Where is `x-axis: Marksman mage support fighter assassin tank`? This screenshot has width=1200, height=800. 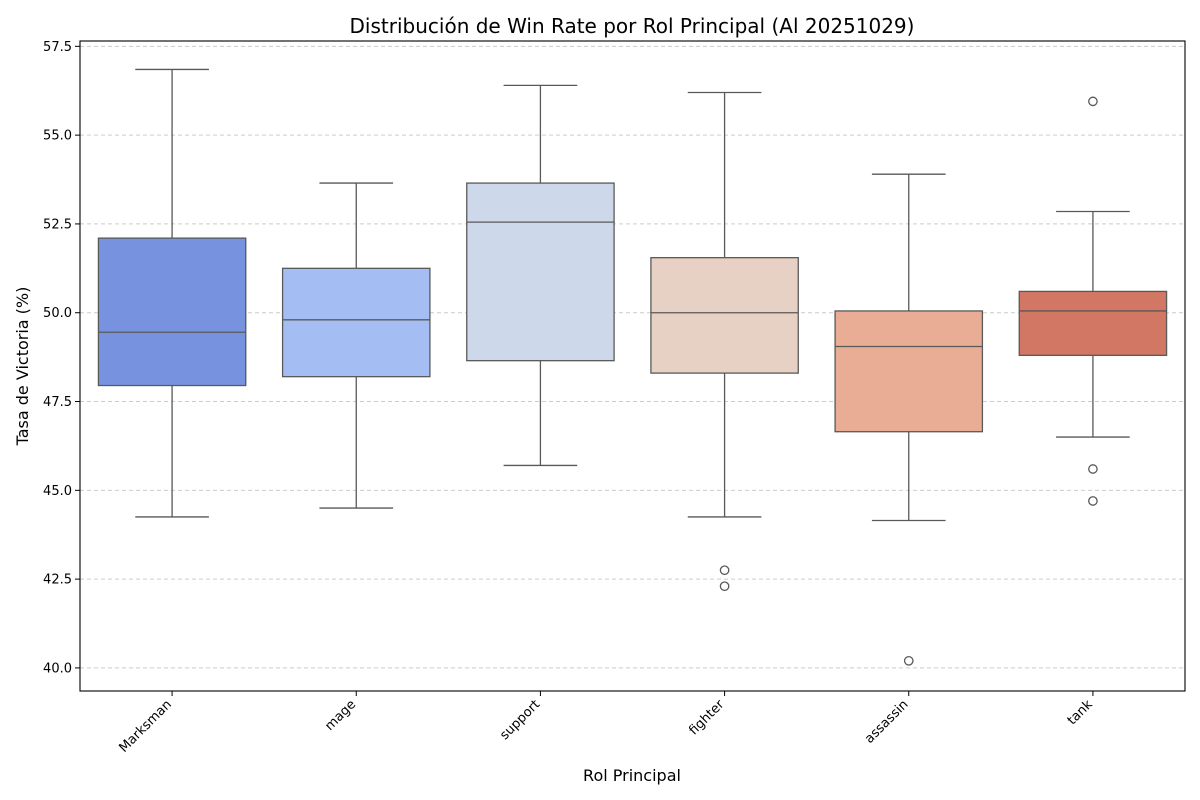
x-axis: Marksman mage support fighter assassin tank is located at coordinates (606, 723).